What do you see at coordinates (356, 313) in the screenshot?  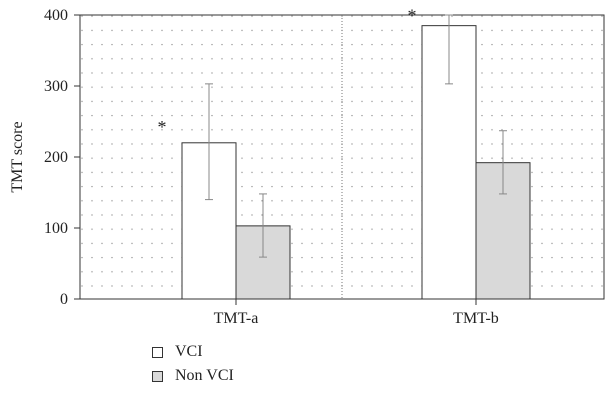 I see `x-axis-labels: TMT-a TMT-b` at bounding box center [356, 313].